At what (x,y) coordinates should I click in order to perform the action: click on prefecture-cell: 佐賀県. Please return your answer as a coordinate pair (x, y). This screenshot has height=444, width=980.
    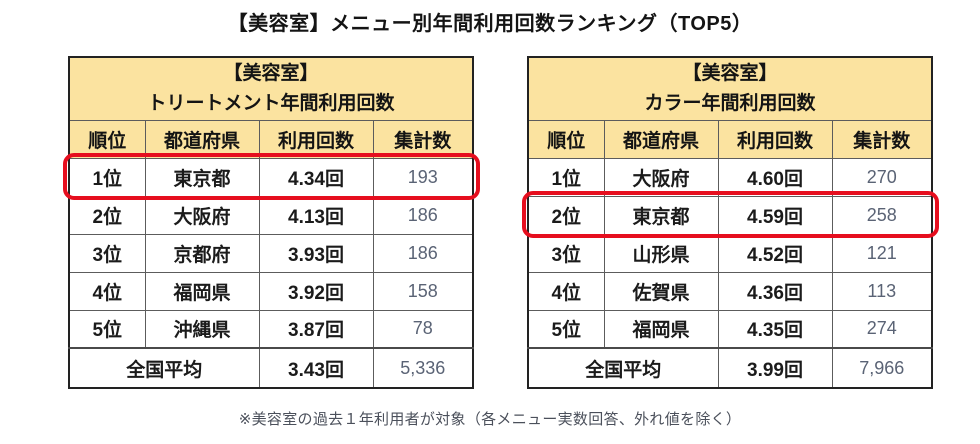
    Looking at the image, I should click on (661, 291).